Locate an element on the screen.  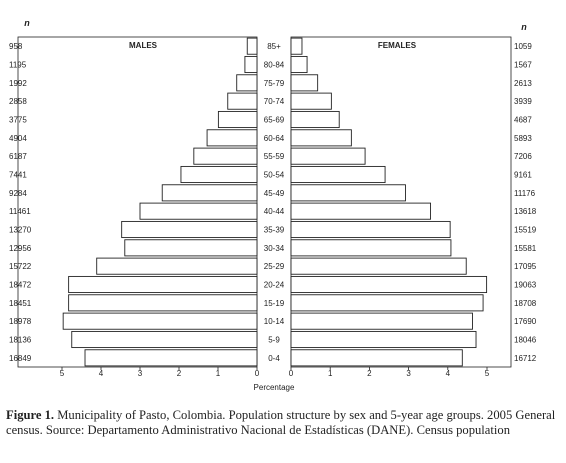
age-group-label: 20-24 is located at coordinates (274, 285).